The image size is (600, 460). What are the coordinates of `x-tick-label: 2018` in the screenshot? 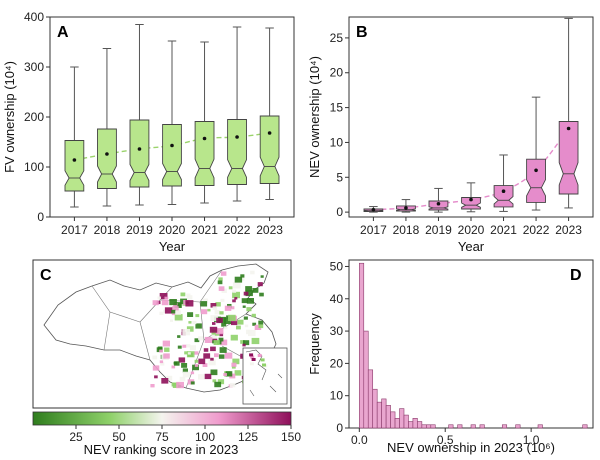 It's located at (107, 230).